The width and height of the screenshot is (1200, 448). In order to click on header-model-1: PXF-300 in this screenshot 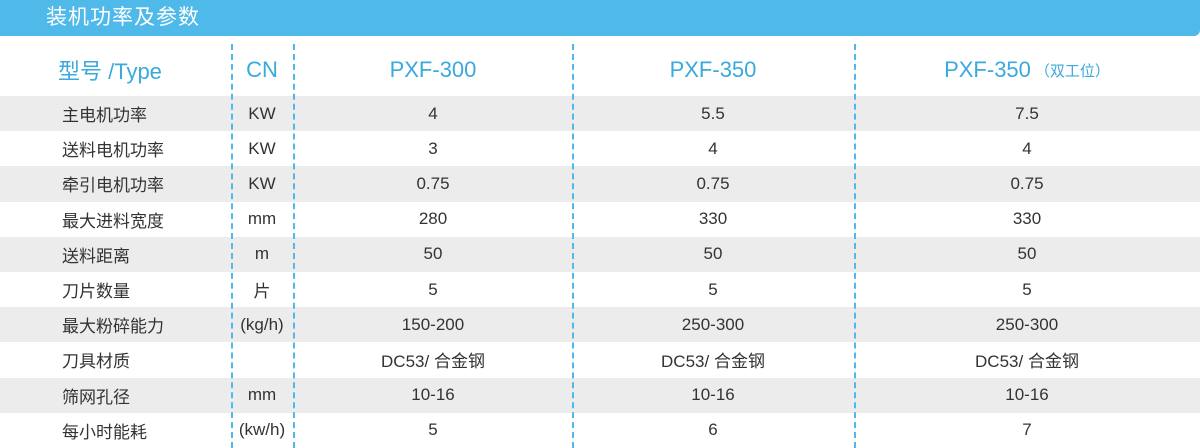, I will do `click(433, 69)`.